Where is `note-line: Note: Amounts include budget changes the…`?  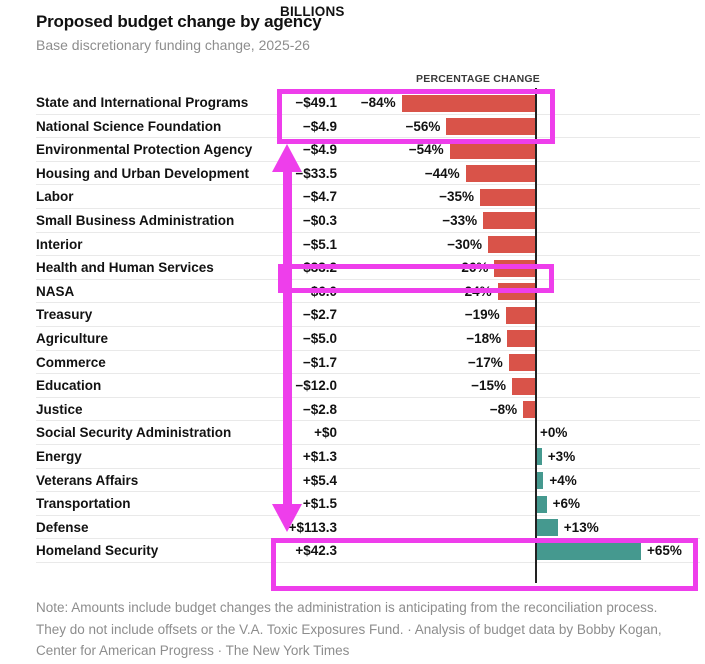
note-line: Note: Amounts include budget changes the… is located at coordinates (347, 607).